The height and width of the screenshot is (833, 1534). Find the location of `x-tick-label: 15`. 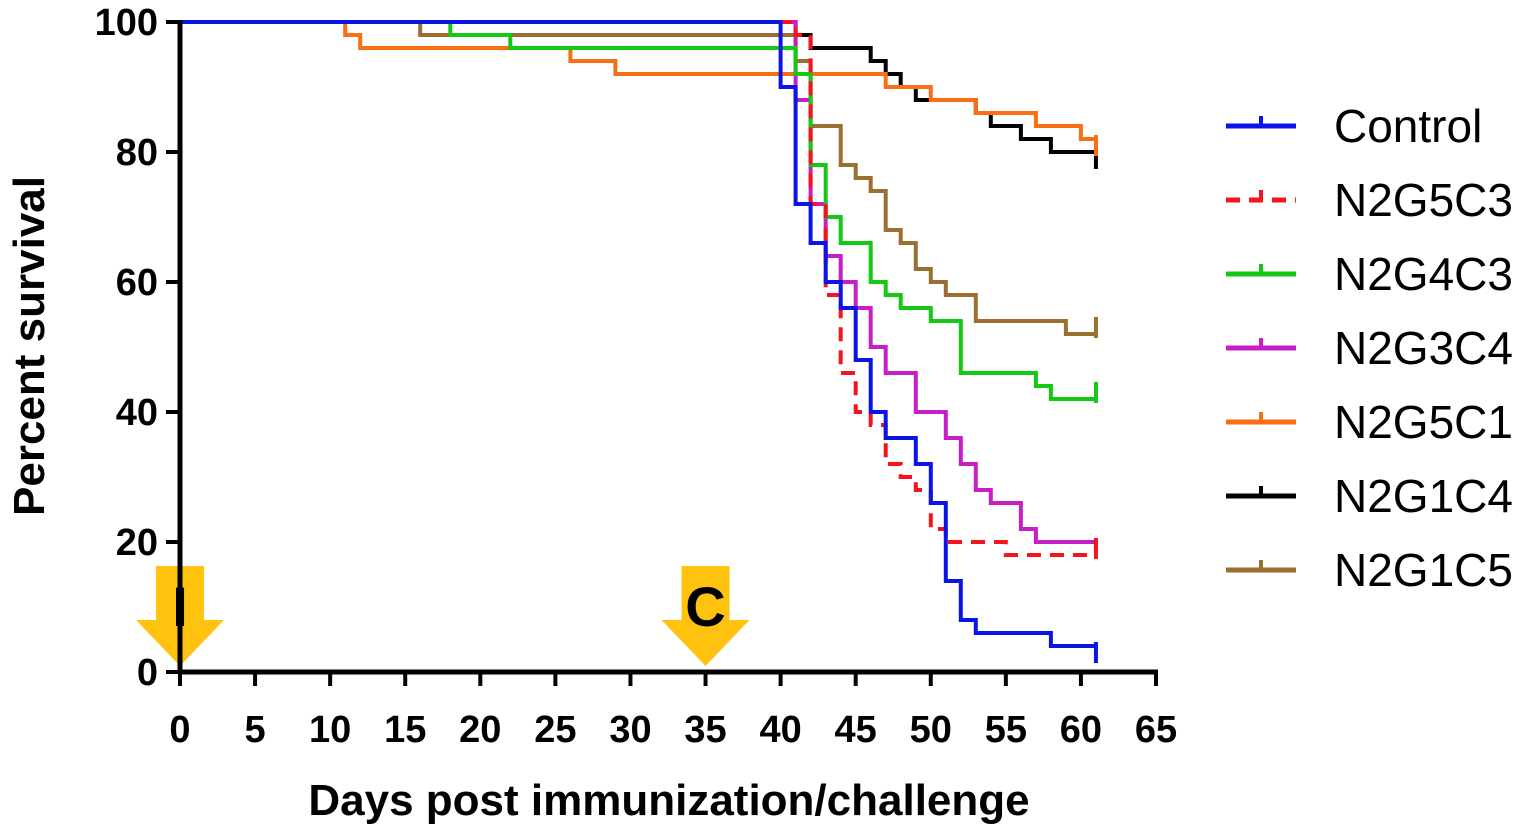

x-tick-label: 15 is located at coordinates (405, 730).